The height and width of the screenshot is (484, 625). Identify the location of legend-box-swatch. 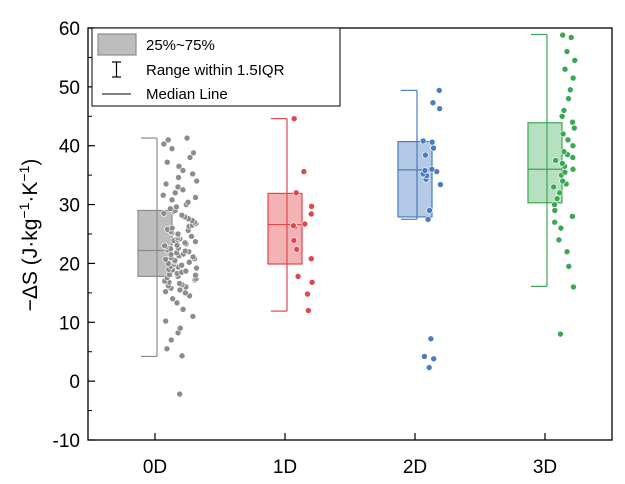
(117, 44).